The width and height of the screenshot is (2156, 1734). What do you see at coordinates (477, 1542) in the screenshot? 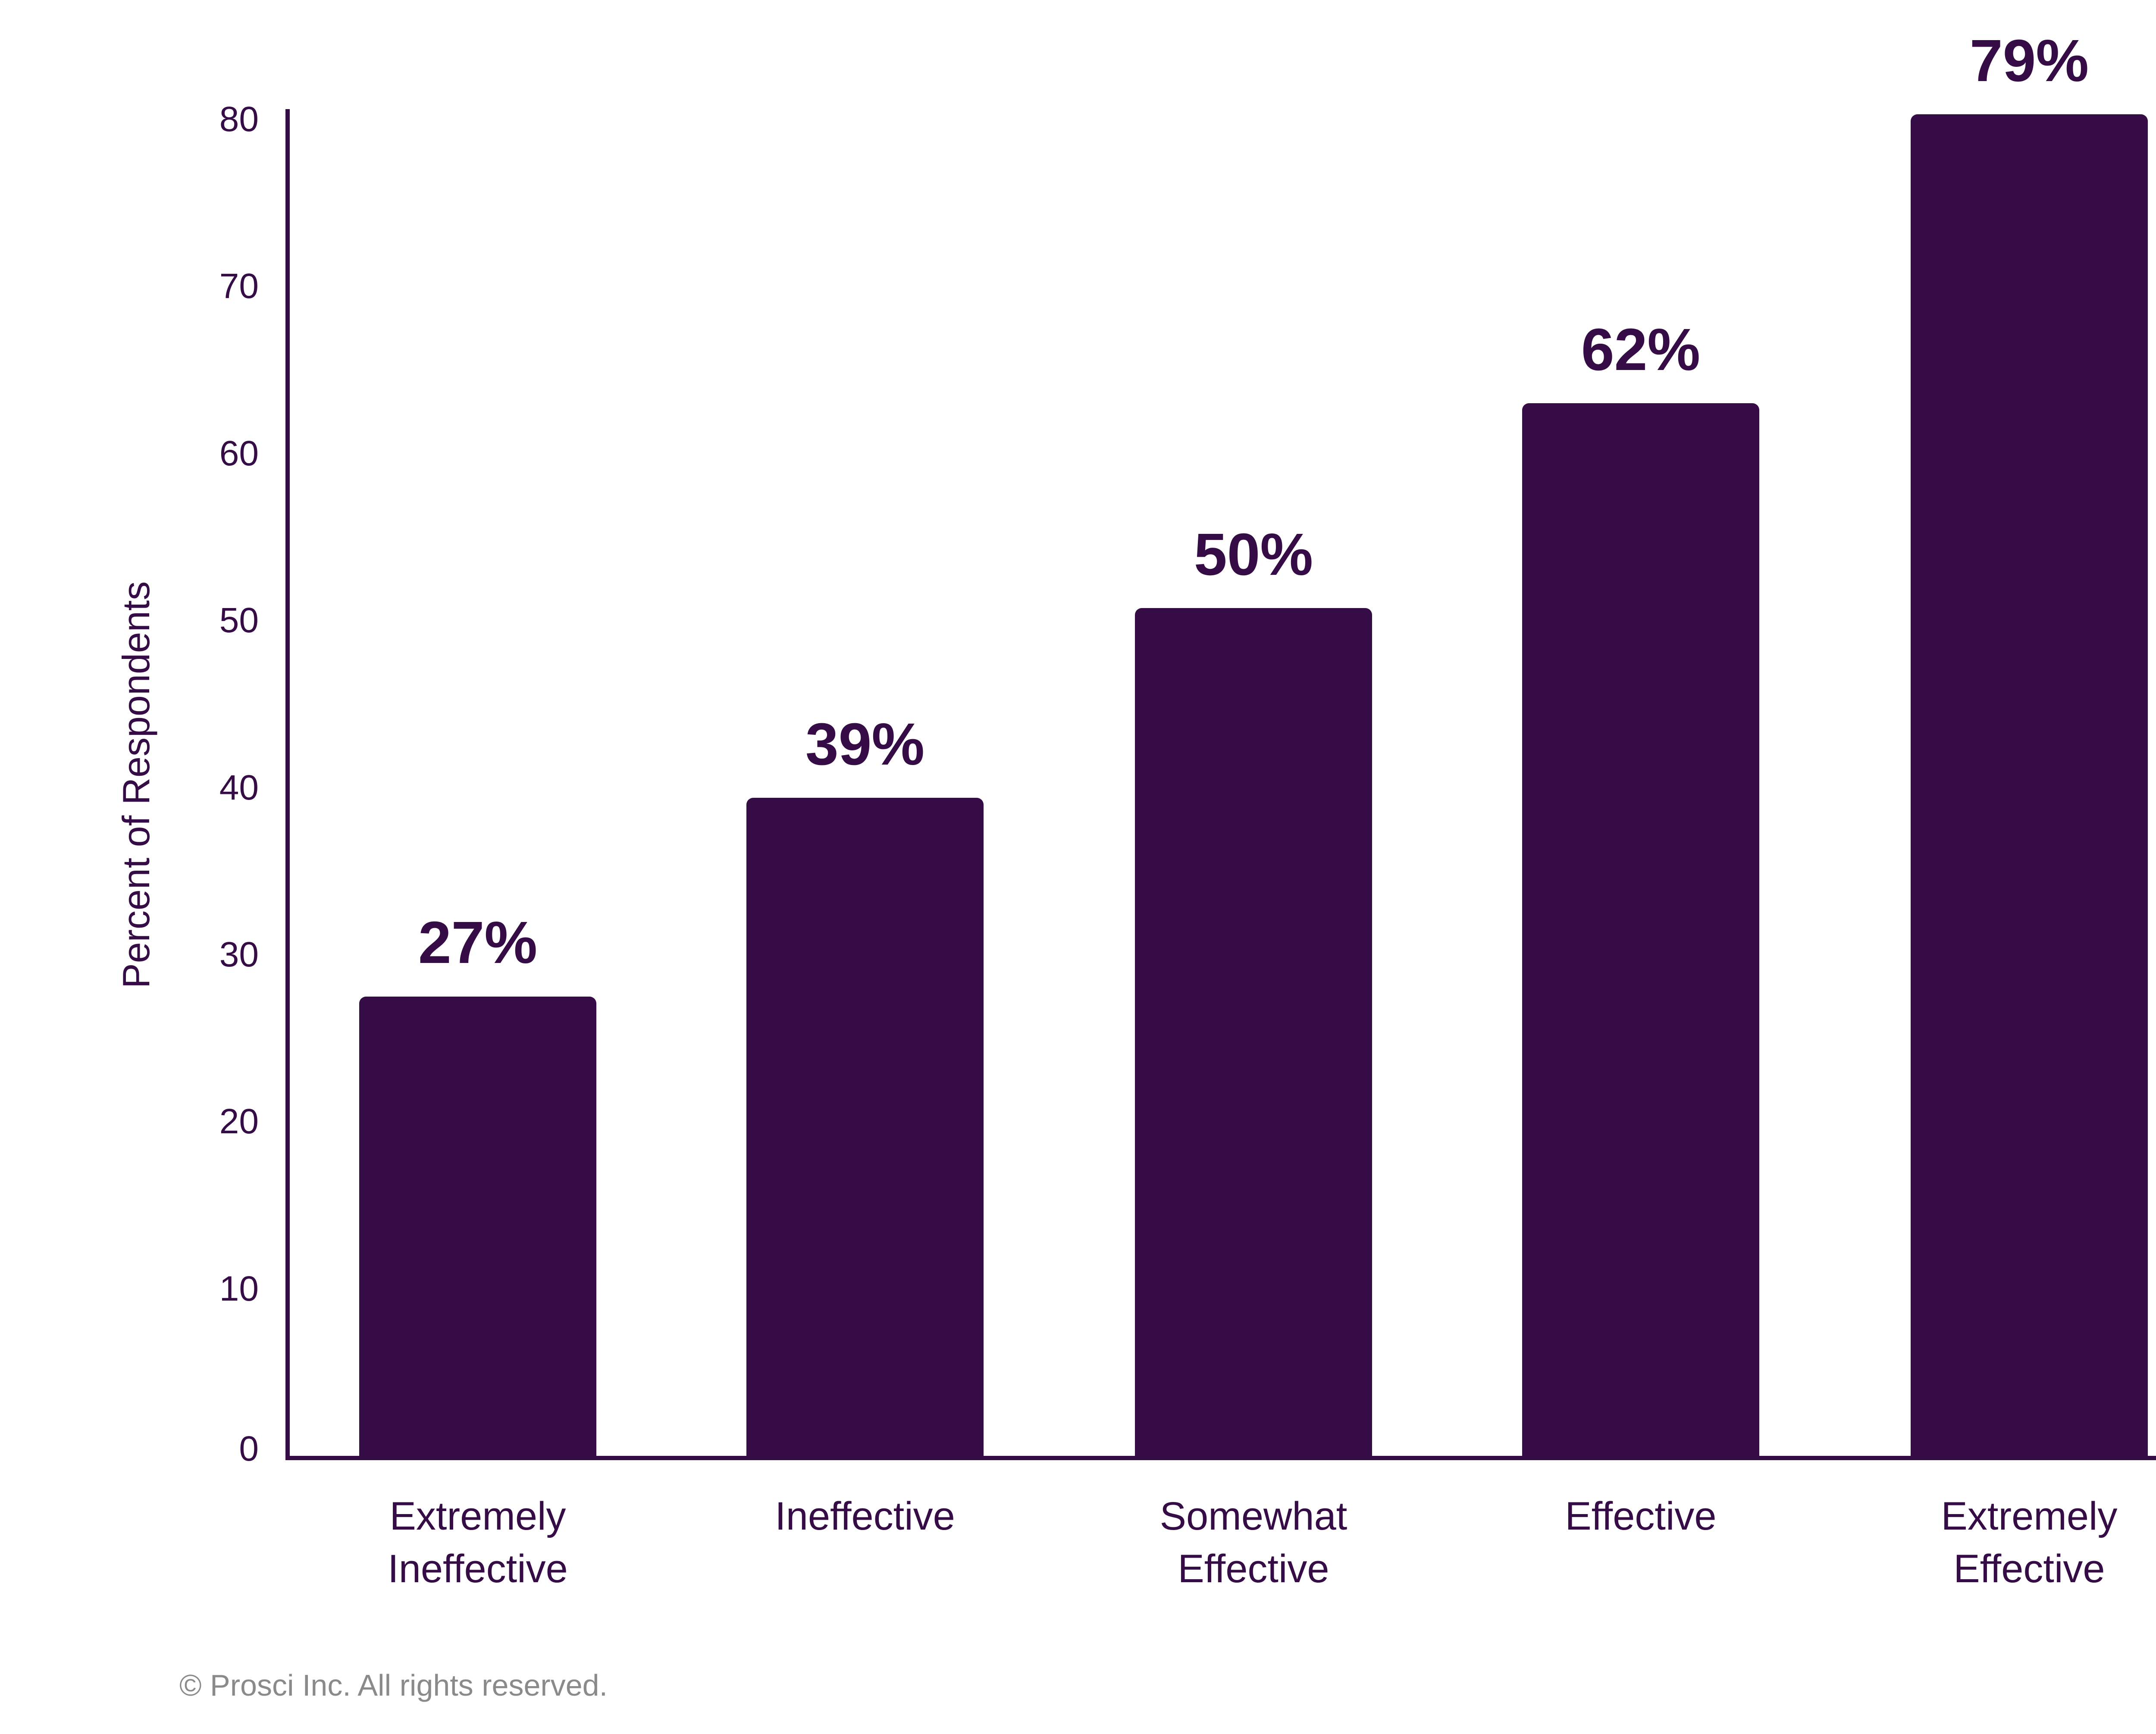
I see `x-label-extremely-ineffective: Extremely Ineffective` at bounding box center [477, 1542].